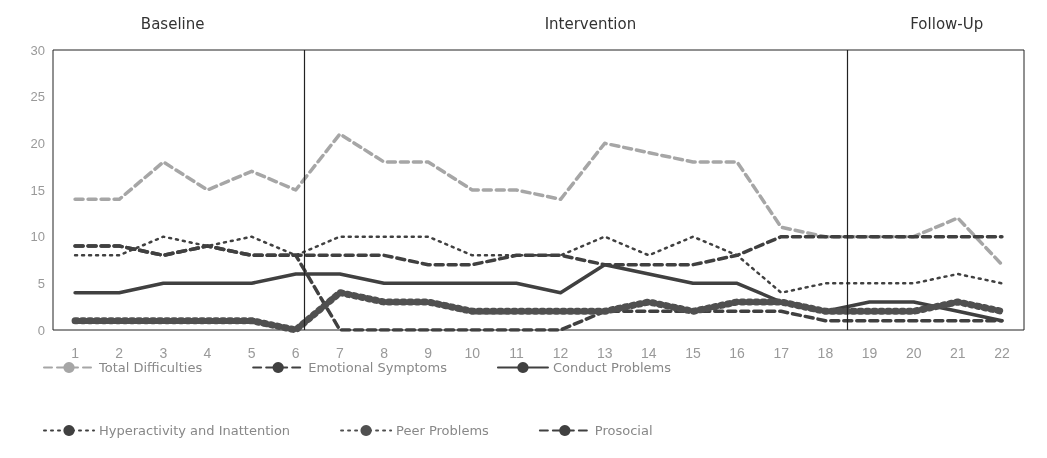 The image size is (1047, 458). I want to click on x-tick-label: 3, so click(163, 353).